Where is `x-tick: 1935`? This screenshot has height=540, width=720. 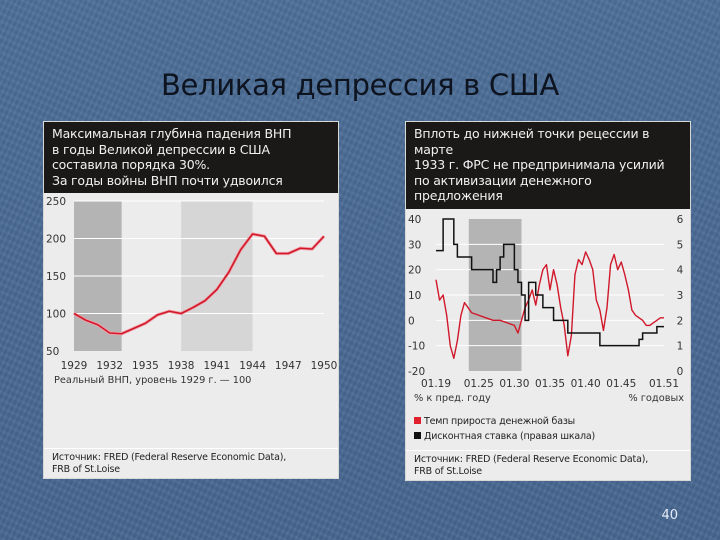
x-tick: 1935 is located at coordinates (145, 366).